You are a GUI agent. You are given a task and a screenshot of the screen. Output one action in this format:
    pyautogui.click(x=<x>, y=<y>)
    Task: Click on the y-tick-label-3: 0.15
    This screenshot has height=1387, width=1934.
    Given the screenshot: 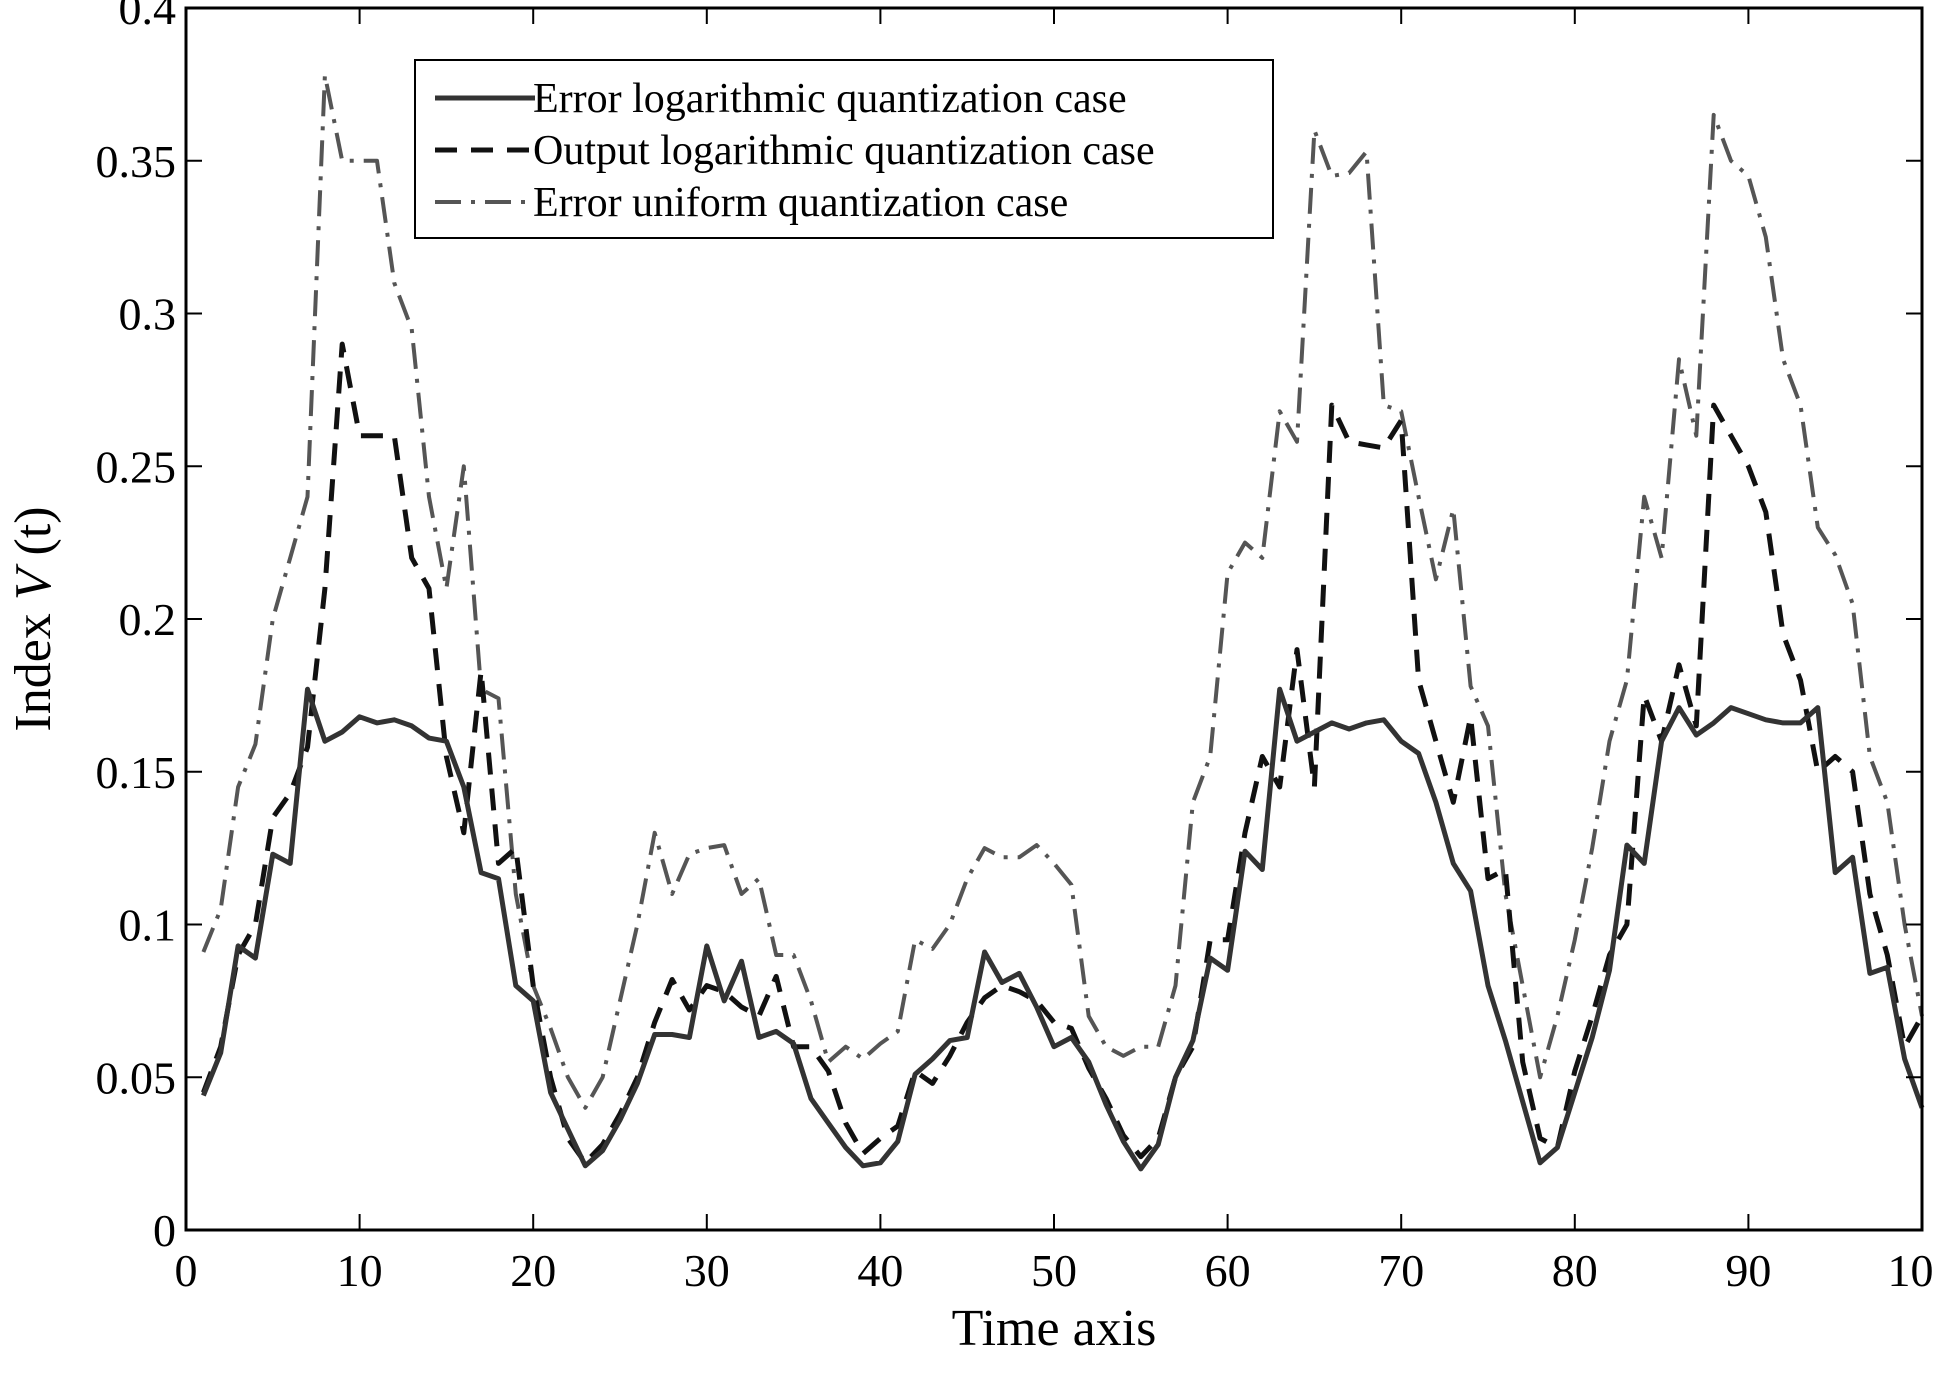 What is the action you would take?
    pyautogui.click(x=136, y=772)
    